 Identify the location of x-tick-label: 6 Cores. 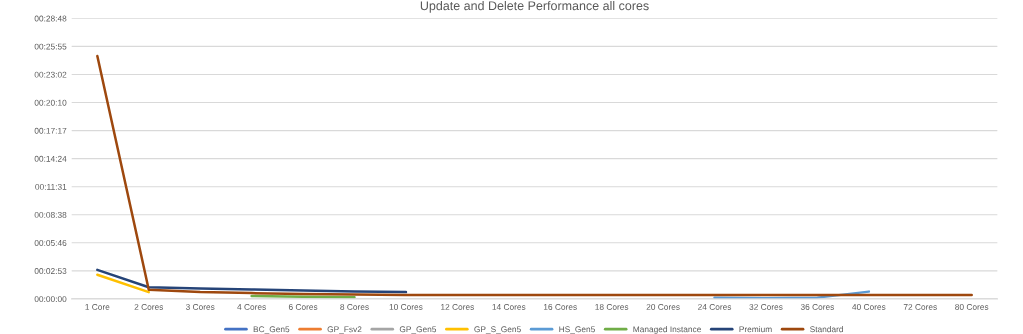
(303, 307).